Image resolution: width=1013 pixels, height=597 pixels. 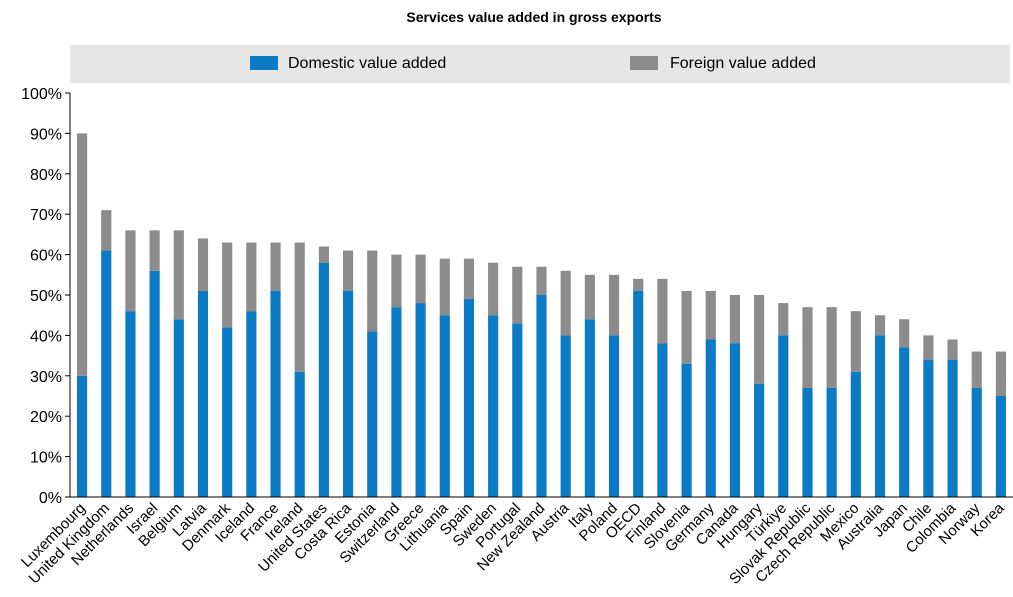 I want to click on legend-swatch-foreign, so click(x=644, y=63).